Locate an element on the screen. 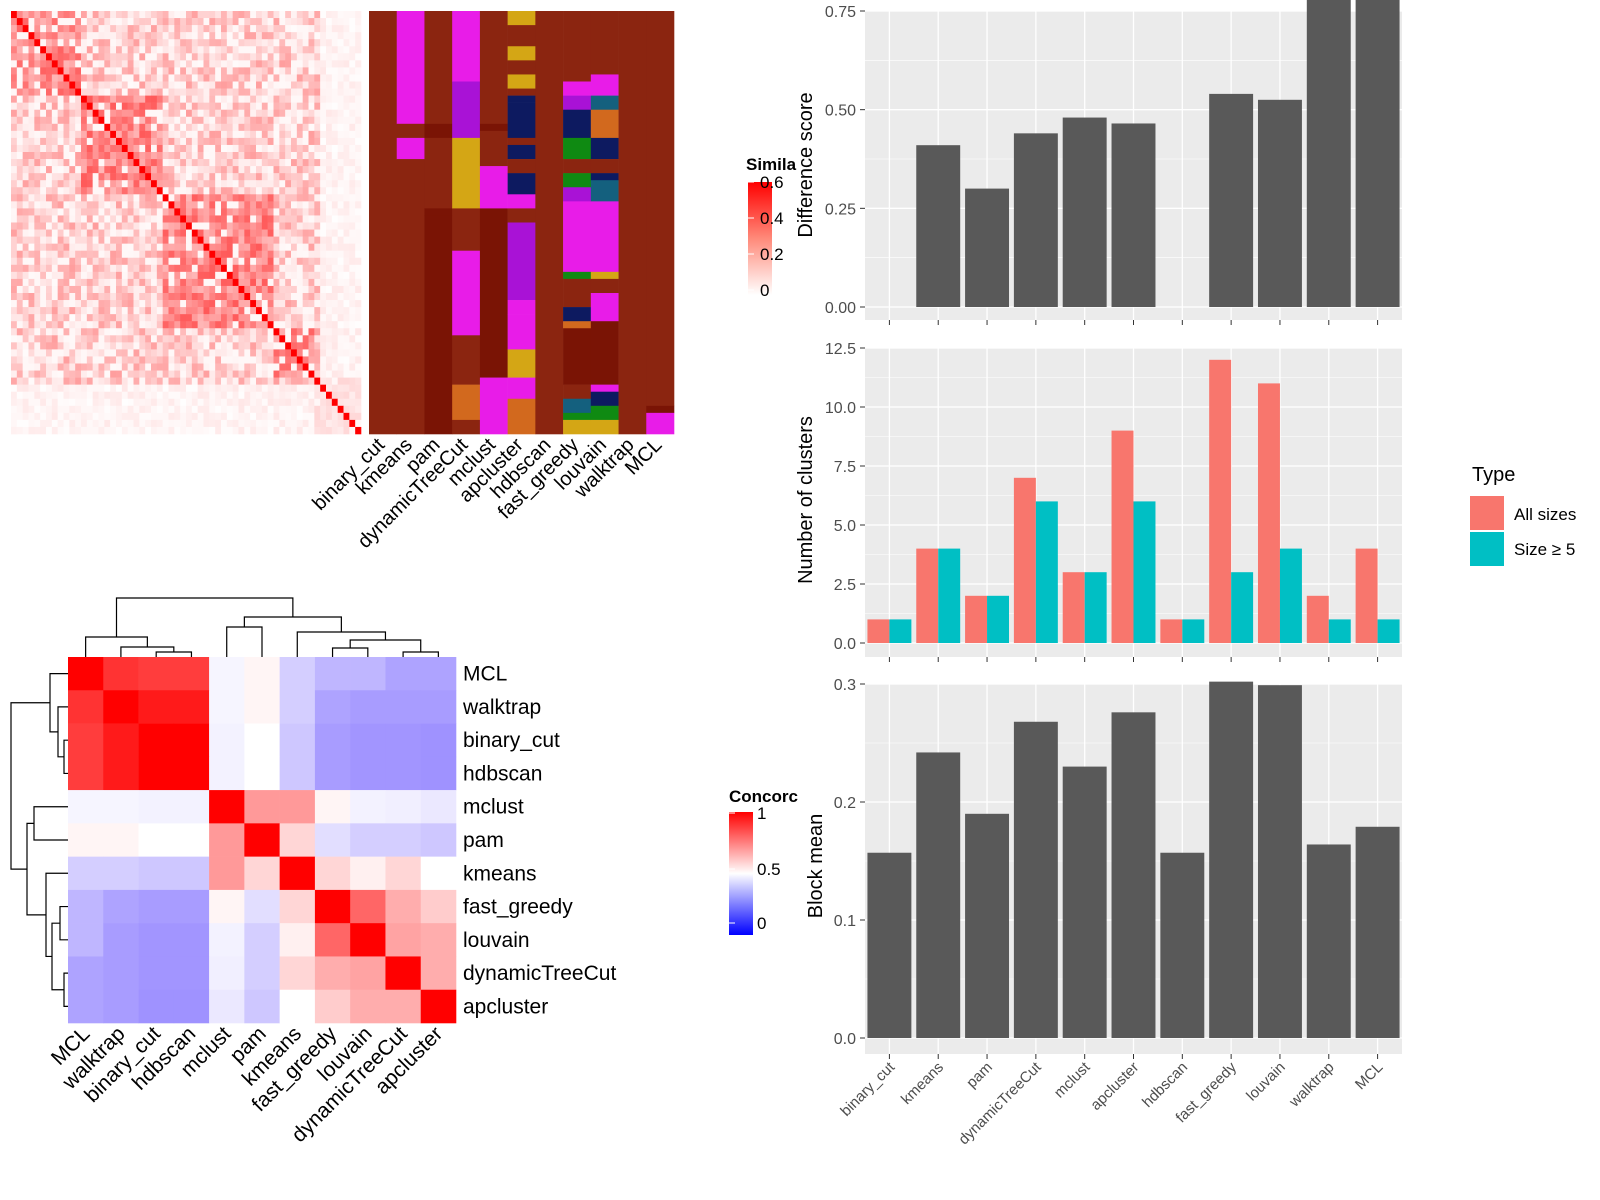 This screenshot has width=1600, height=1200. dendrogram-branch is located at coordinates (62, 732).